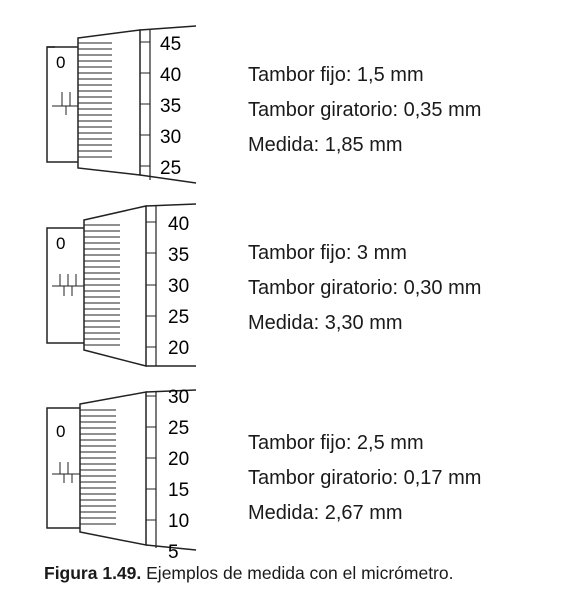 The height and width of the screenshot is (595, 578). I want to click on thimble-tick-label: 15, so click(178, 490).